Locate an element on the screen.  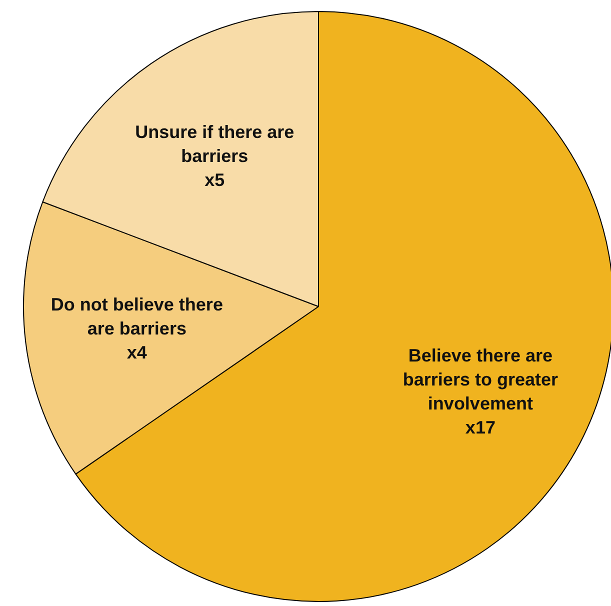
data-label: x17 is located at coordinates (480, 428).